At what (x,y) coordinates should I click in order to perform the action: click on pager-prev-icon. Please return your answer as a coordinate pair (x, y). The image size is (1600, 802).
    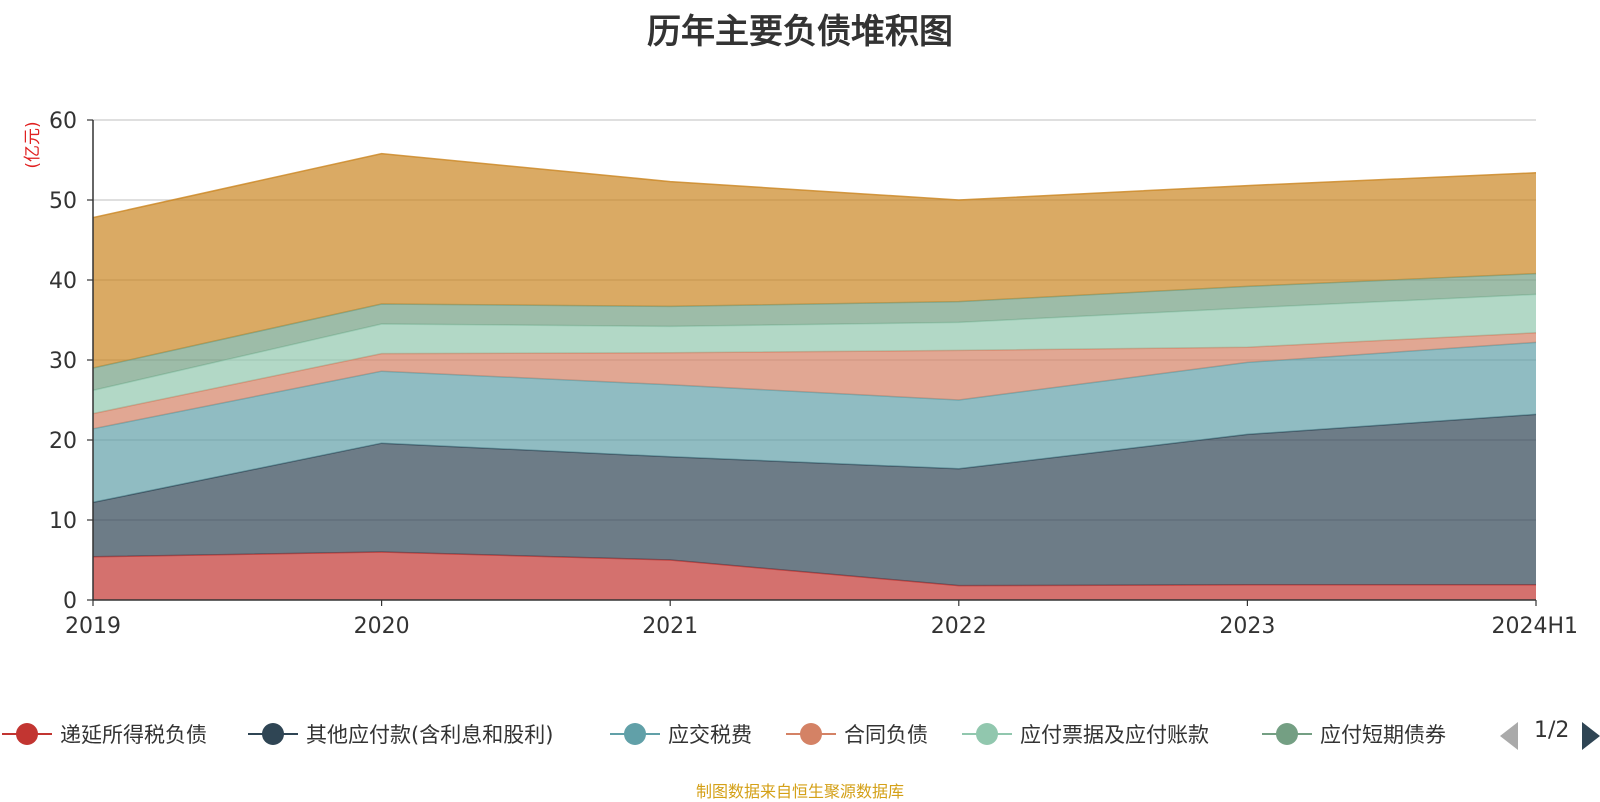
    Looking at the image, I should click on (1509, 736).